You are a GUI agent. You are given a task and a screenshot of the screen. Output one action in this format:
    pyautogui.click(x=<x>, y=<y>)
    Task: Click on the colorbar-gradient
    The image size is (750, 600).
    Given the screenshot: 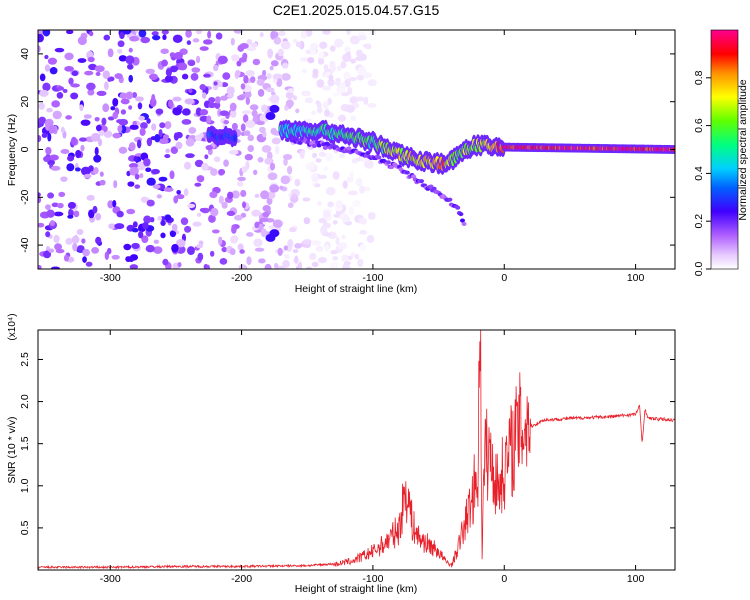 What is the action you would take?
    pyautogui.click(x=724, y=149)
    